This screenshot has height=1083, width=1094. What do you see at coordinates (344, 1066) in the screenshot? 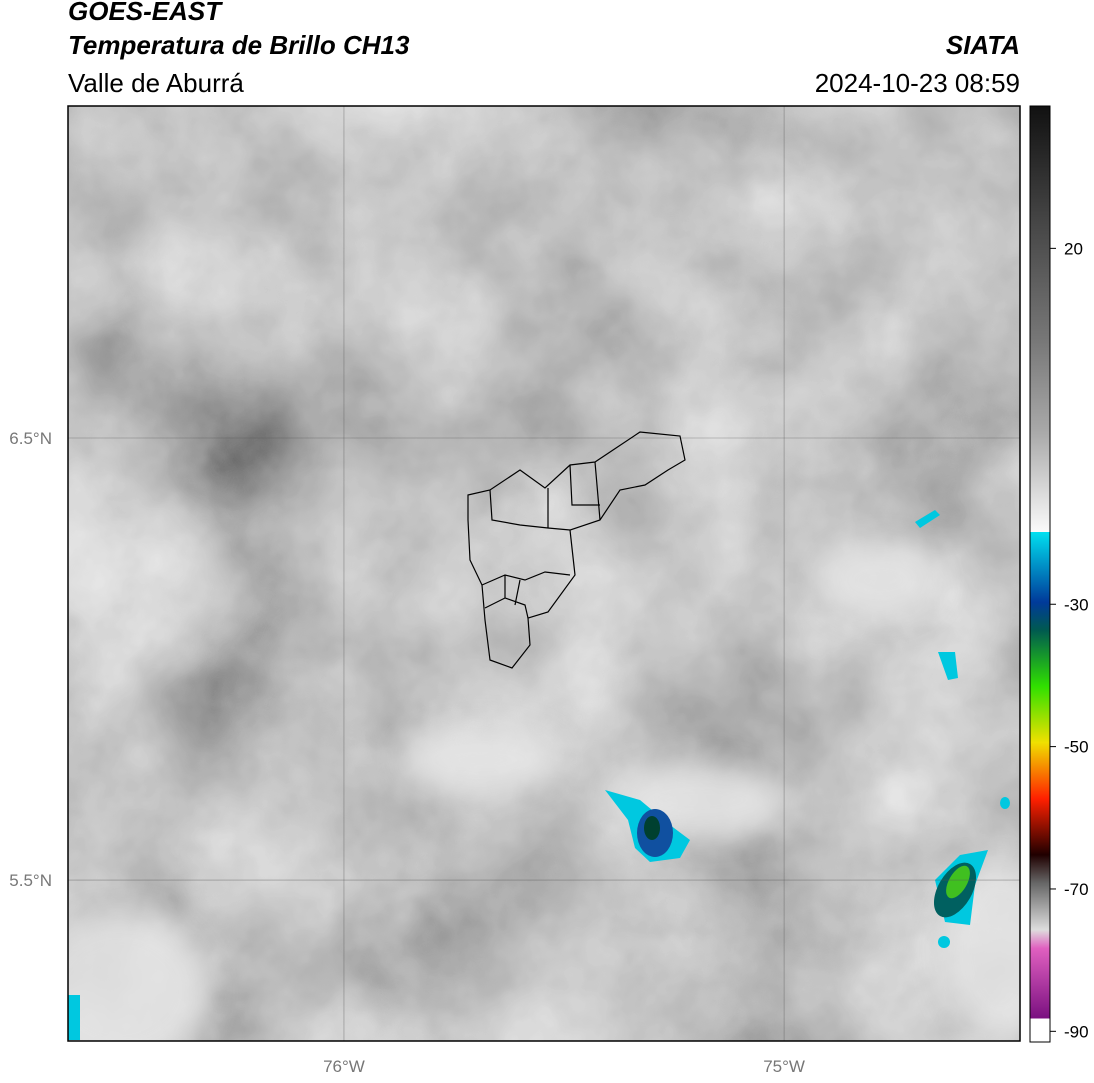
I see `lon-tick-label: 76°W` at bounding box center [344, 1066].